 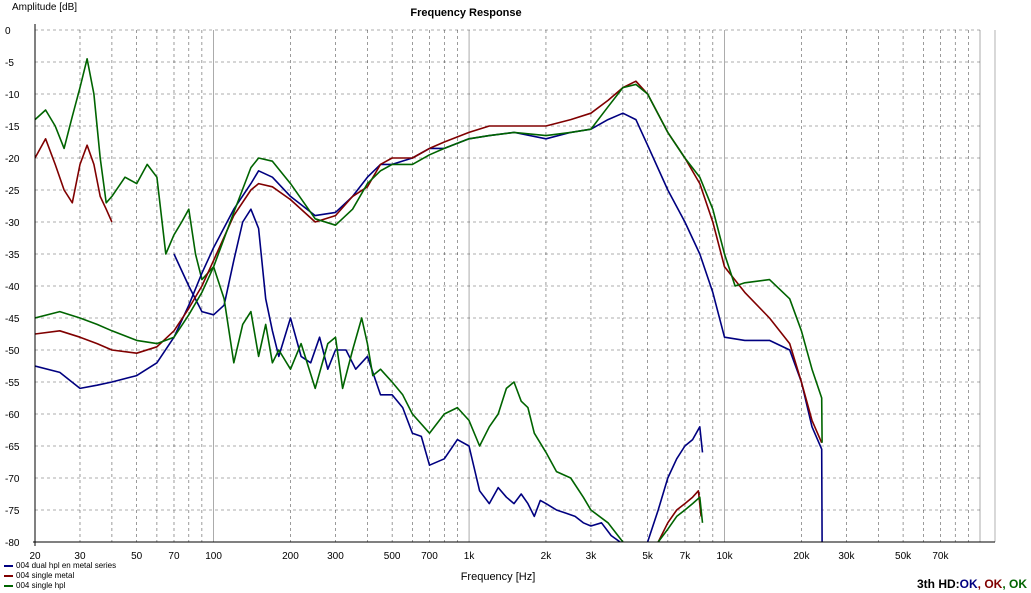 What do you see at coordinates (940, 556) in the screenshot?
I see `x-tick-label: 70k` at bounding box center [940, 556].